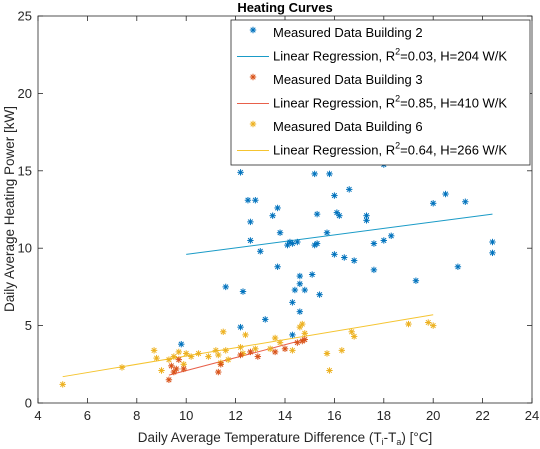 The width and height of the screenshot is (540, 449). Describe the element at coordinates (9, 209) in the screenshot. I see `y-axis-label: Daily Average Heating Power [kW]` at that location.